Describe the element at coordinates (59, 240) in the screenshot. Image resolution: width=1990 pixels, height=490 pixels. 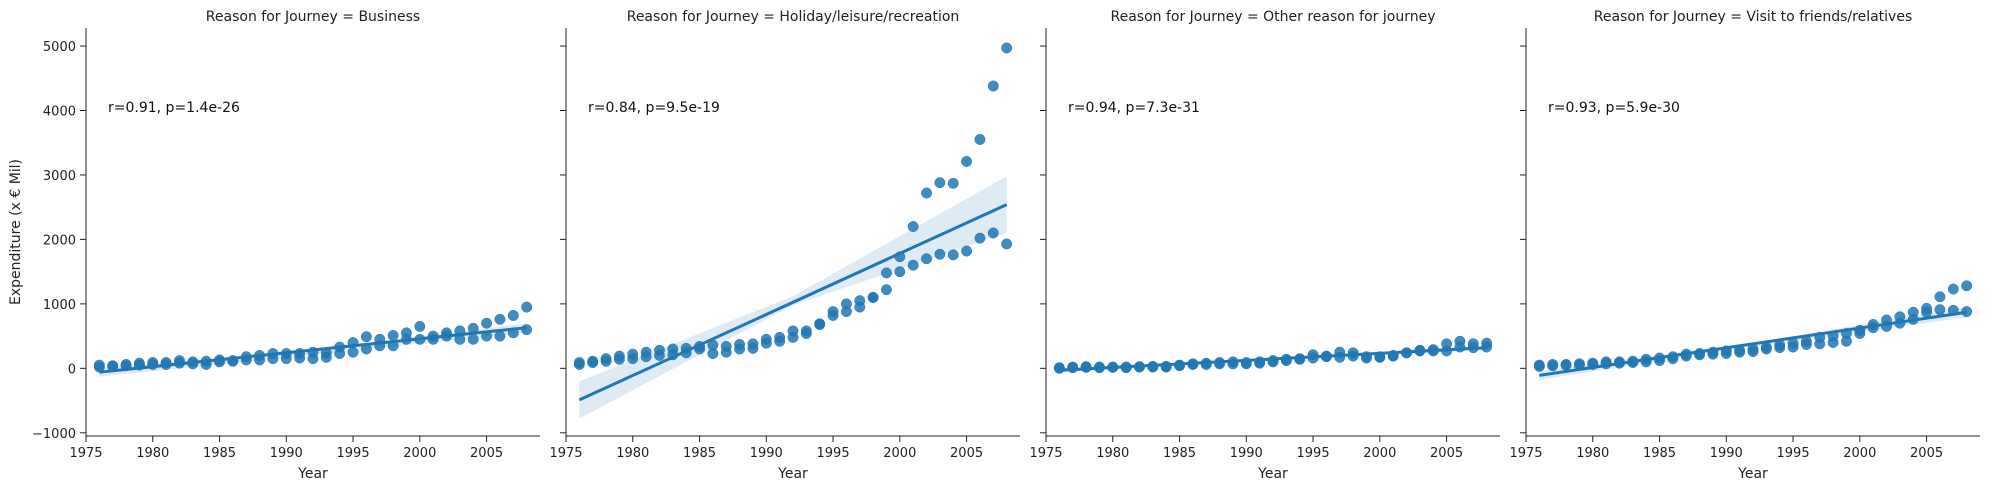
I see `y-tick-label: 2000` at that location.